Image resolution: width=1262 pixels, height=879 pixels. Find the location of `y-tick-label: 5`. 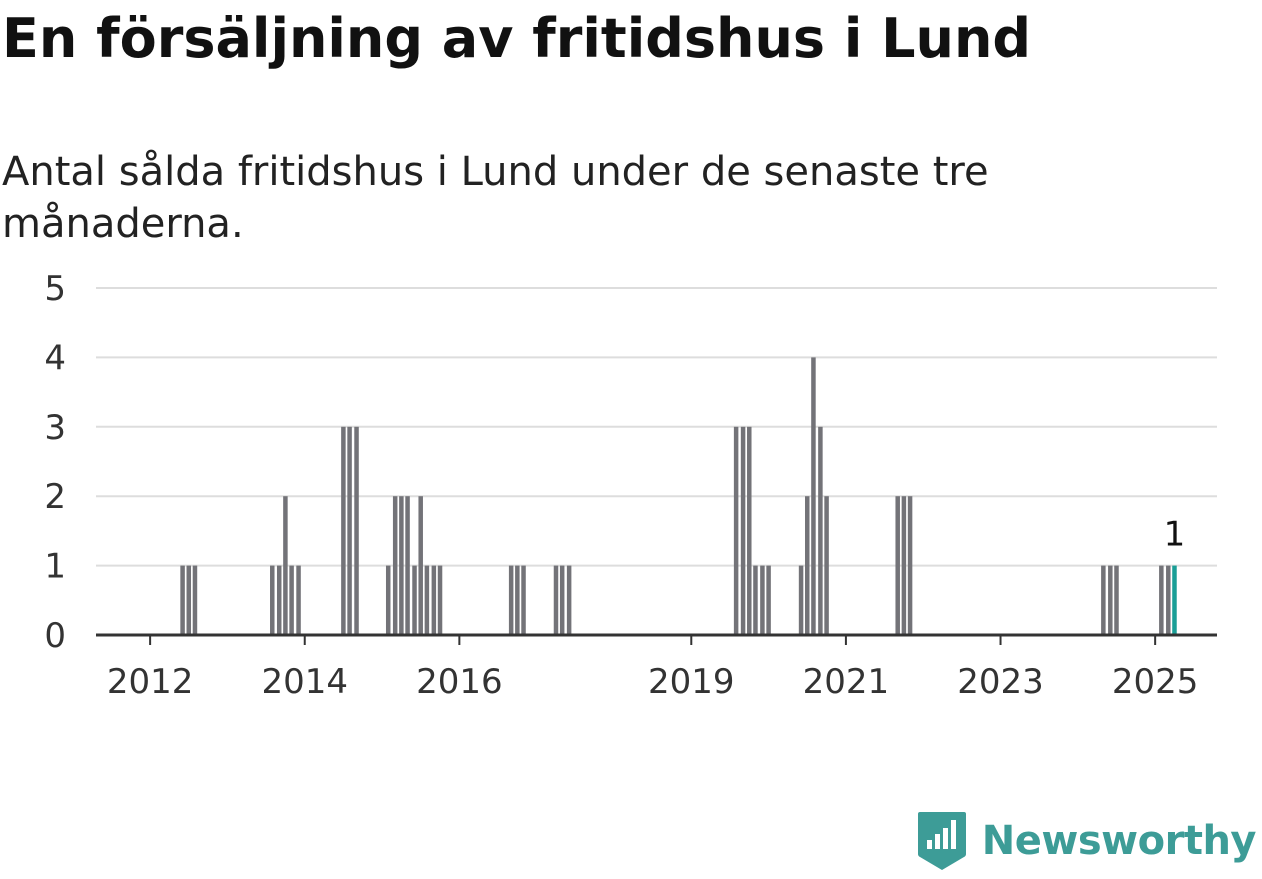

y-tick-label: 5 is located at coordinates (55, 289).